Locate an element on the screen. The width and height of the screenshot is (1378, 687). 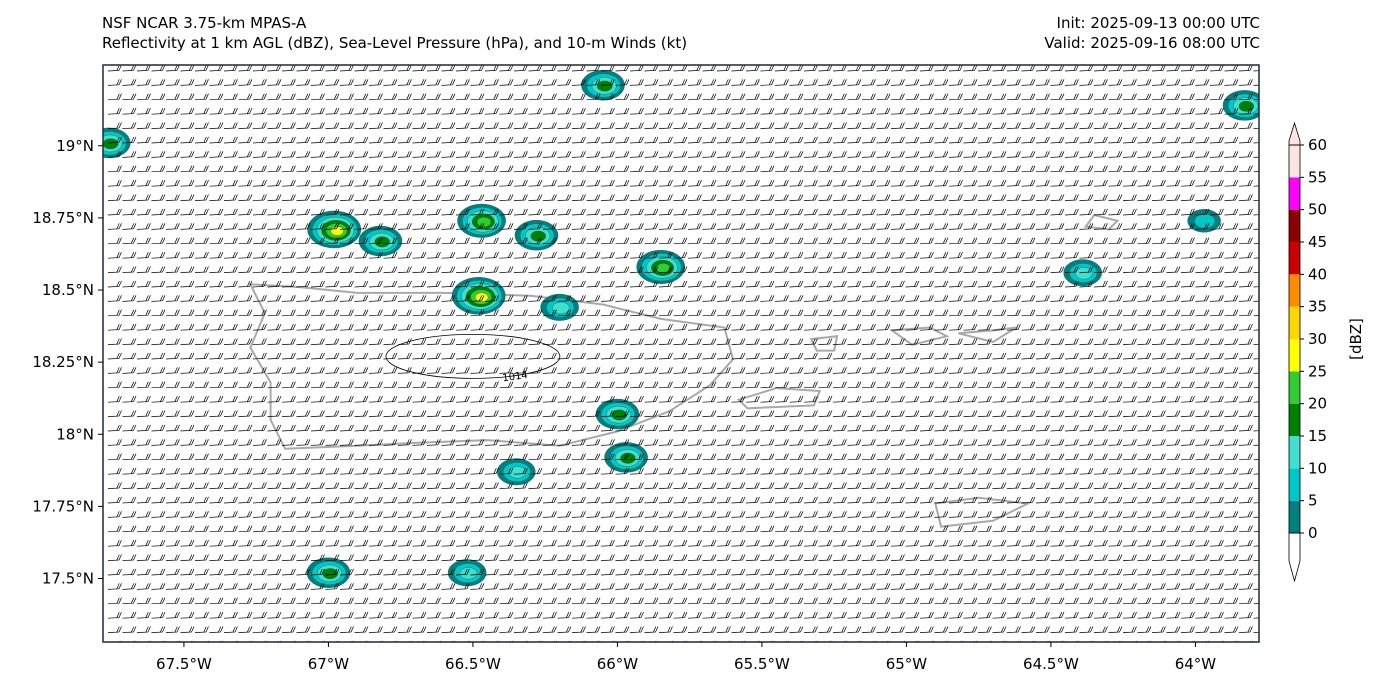
colorbar-extension-high is located at coordinates (1294, 133).